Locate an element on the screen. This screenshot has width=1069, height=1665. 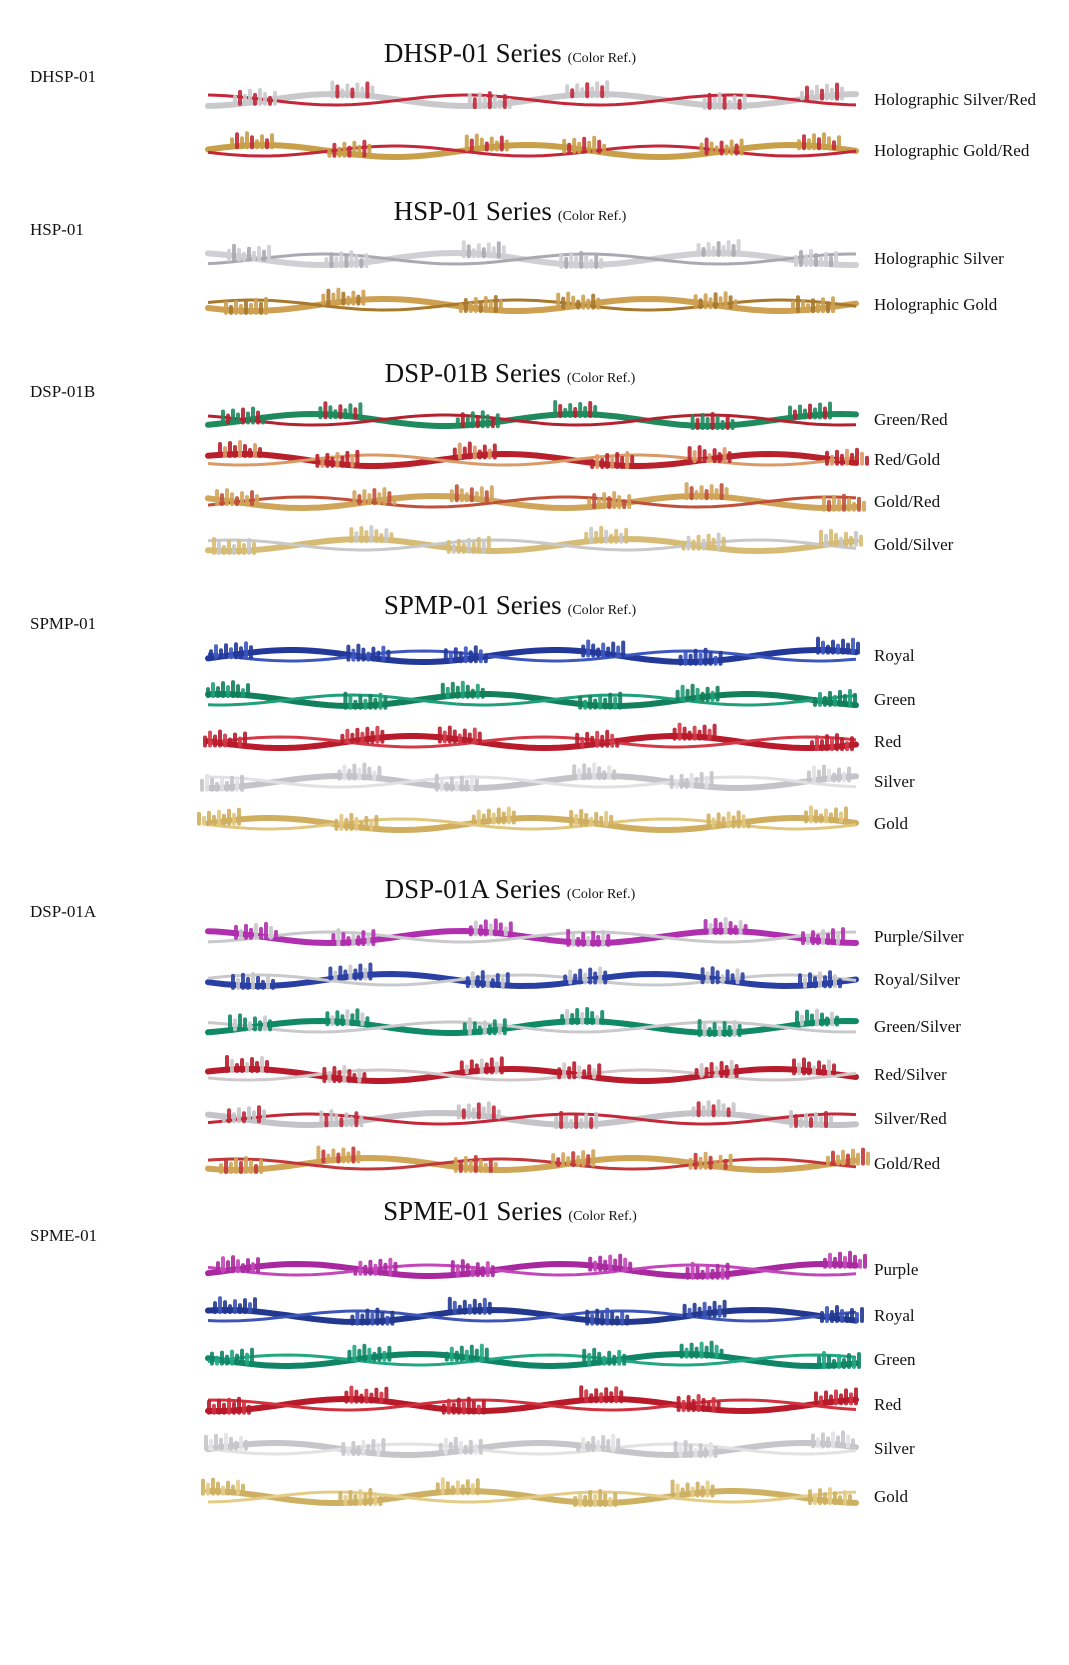
color-name-label: Purple/Silver is located at coordinates (919, 936).